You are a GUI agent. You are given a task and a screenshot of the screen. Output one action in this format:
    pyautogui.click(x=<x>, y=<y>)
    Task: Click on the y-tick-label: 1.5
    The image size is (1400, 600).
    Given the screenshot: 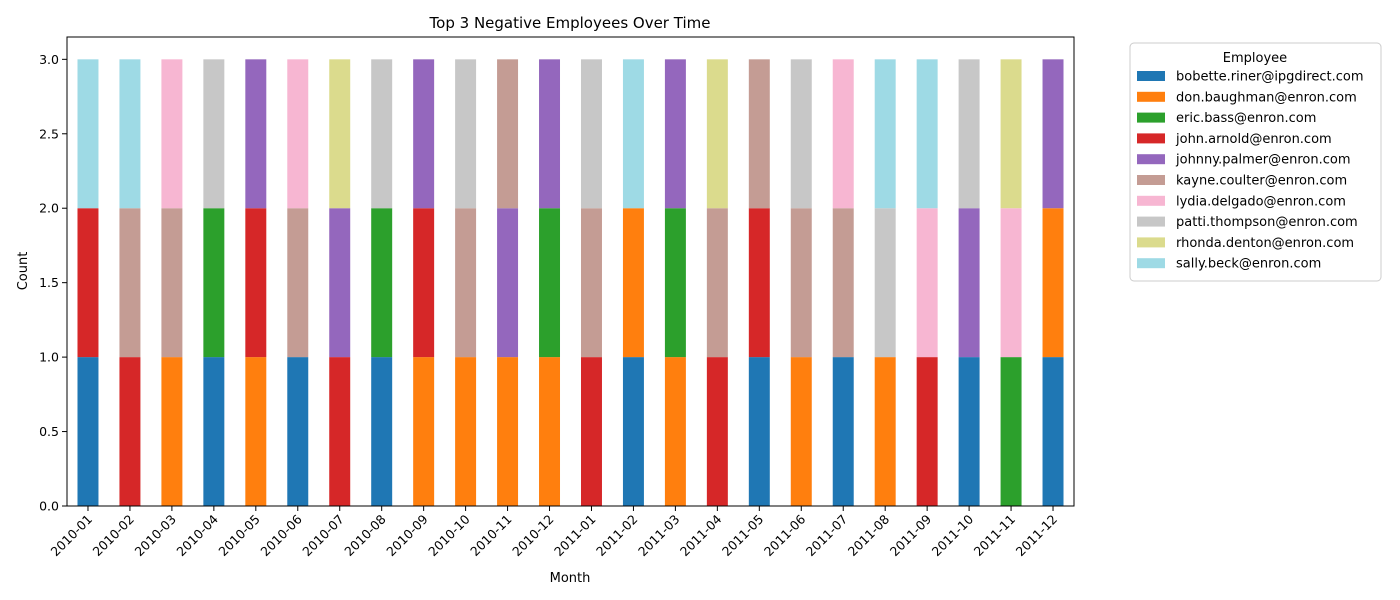 What is the action you would take?
    pyautogui.click(x=49, y=282)
    